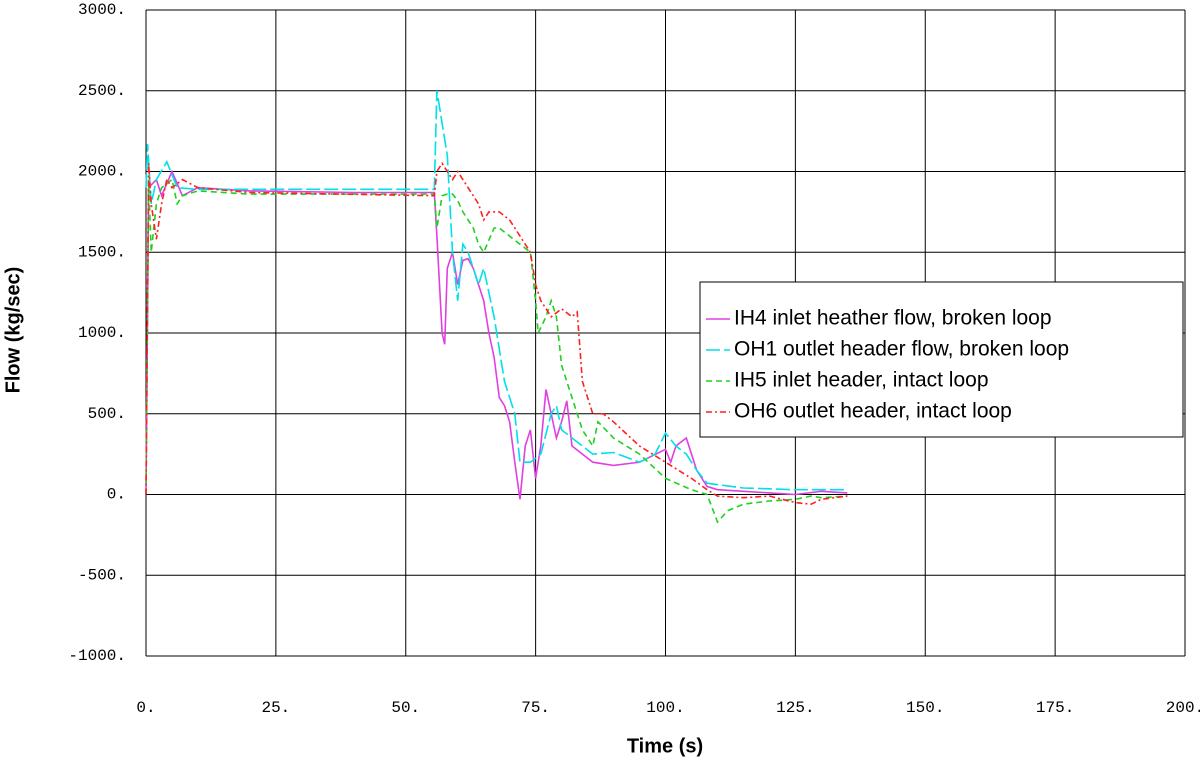 The width and height of the screenshot is (1200, 764). What do you see at coordinates (97, 656) in the screenshot?
I see `y-tick-label: -1000.` at bounding box center [97, 656].